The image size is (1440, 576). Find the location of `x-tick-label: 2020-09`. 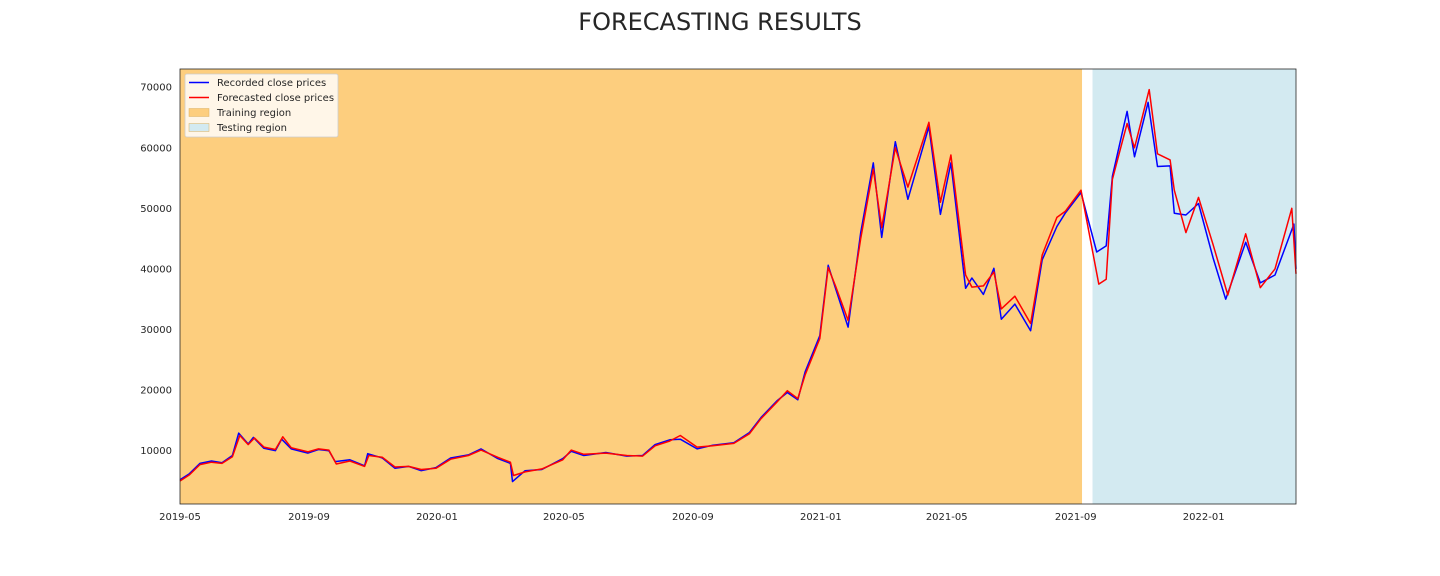

x-tick-label: 2020-09 is located at coordinates (693, 517).